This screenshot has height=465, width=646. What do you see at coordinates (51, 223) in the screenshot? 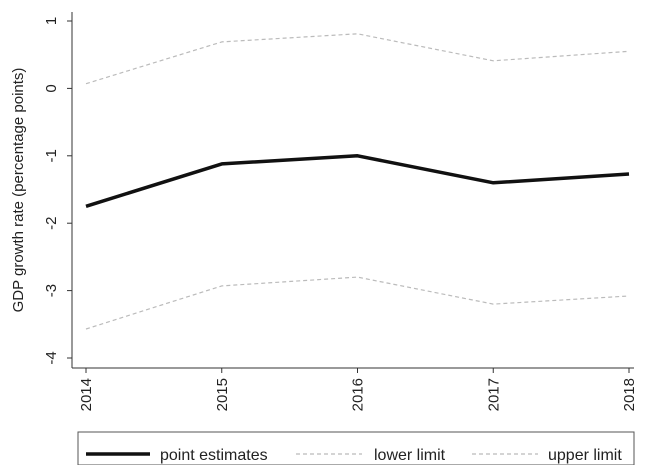
I see `y-tick-label: -2` at bounding box center [51, 223].